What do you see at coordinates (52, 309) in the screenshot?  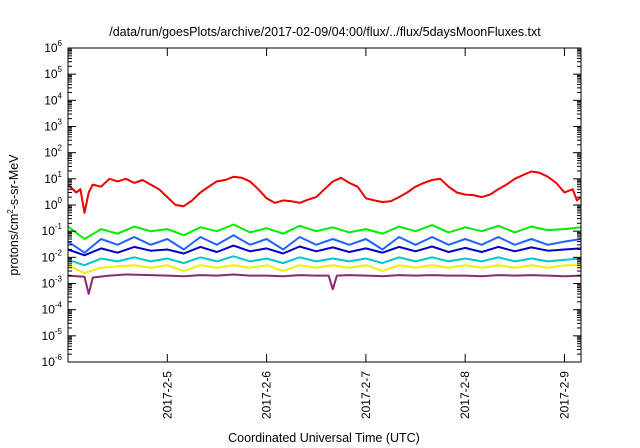 I see `y-tick-label: 10⁻⁴` at bounding box center [52, 309].